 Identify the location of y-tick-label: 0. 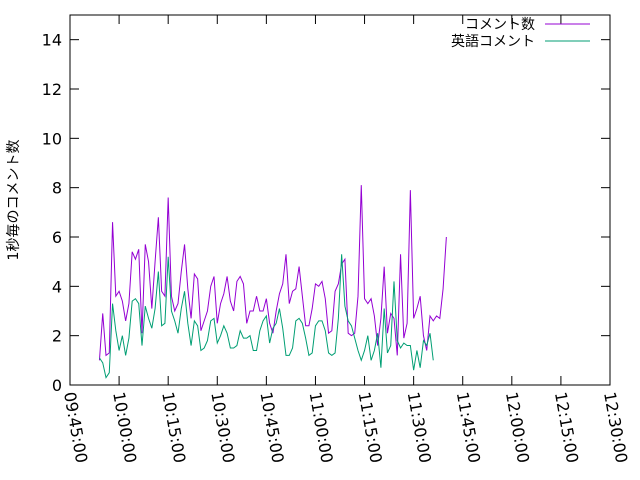
(57, 385).